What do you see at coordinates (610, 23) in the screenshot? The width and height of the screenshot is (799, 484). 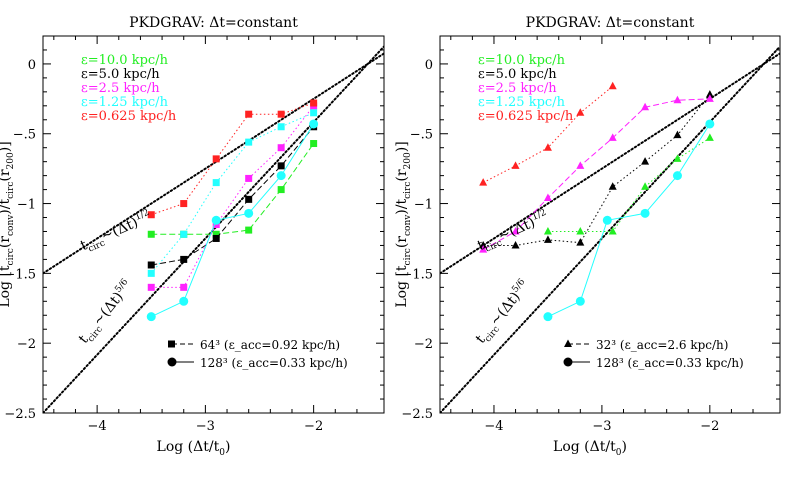 I see `chart-title: PKDGRAV: Δt=constant` at bounding box center [610, 23].